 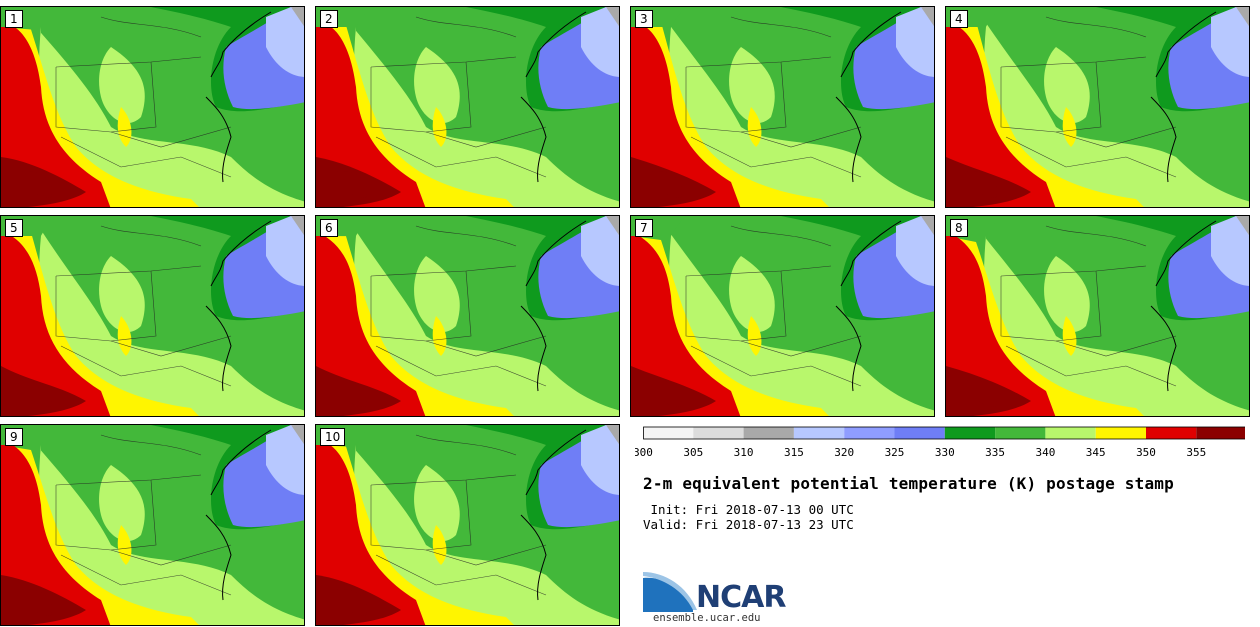 What do you see at coordinates (333, 437) in the screenshot?
I see `member-number-label: 10` at bounding box center [333, 437].